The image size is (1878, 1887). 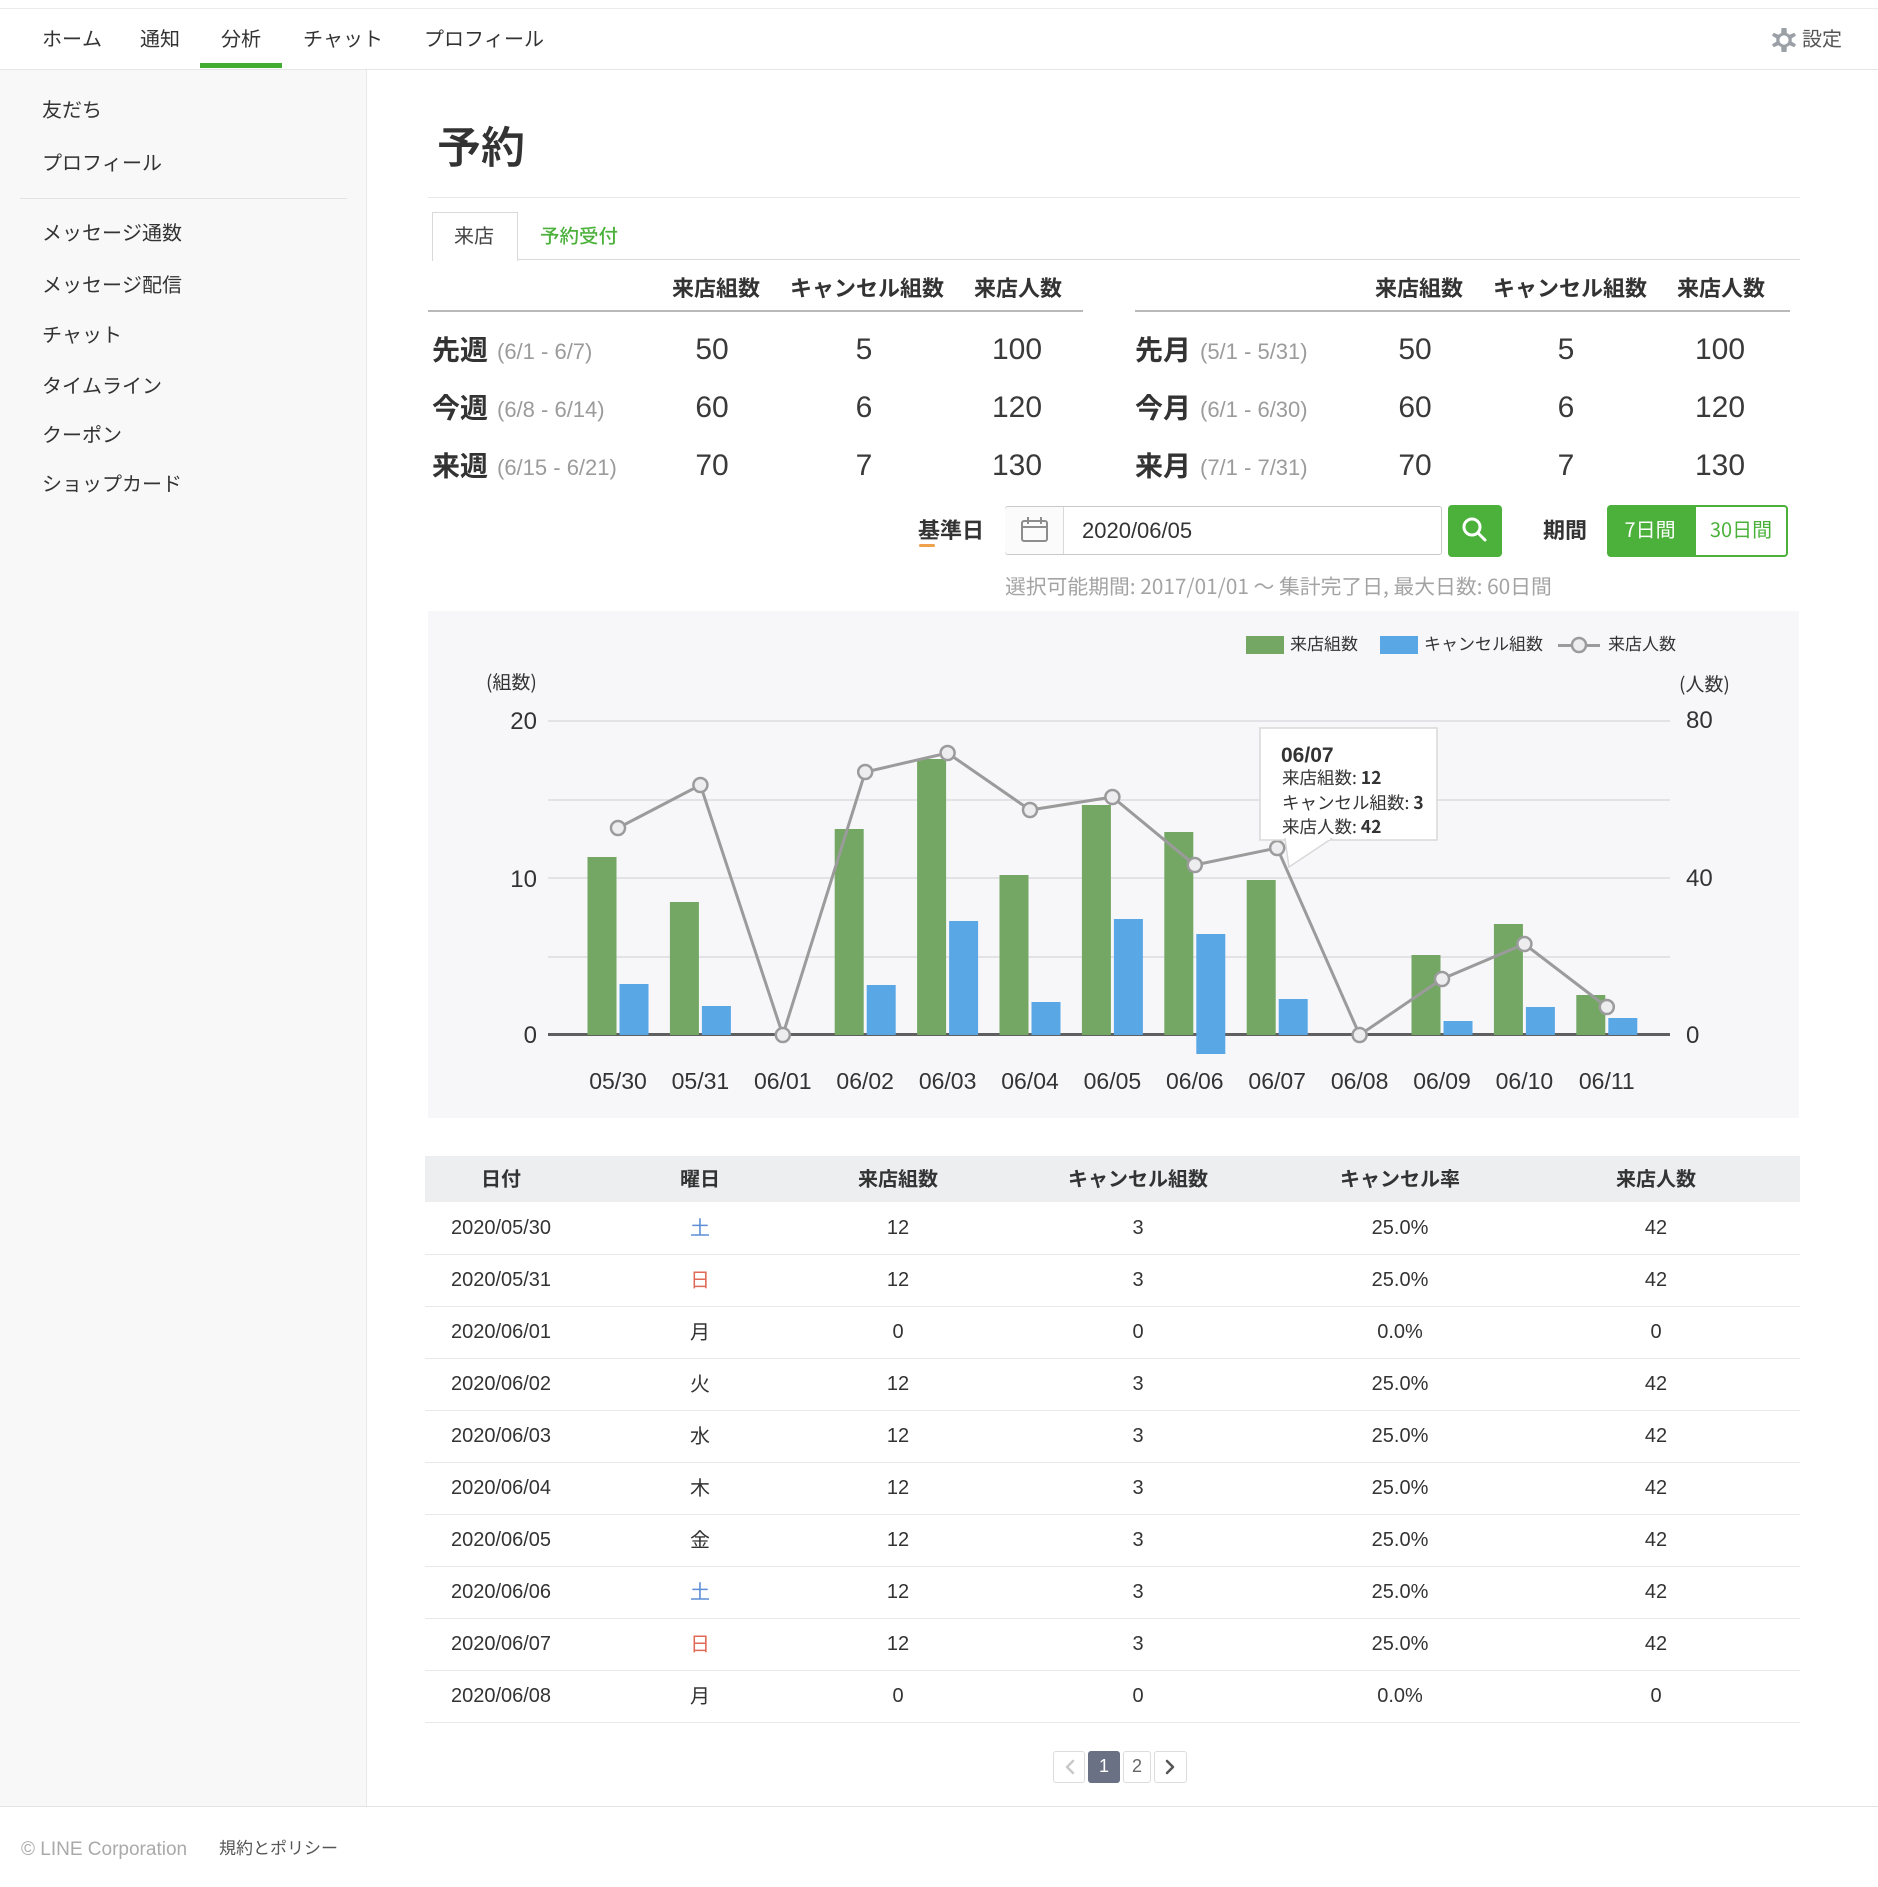 What do you see at coordinates (1113, 1081) in the screenshot?
I see `svg-text: 06/05` at bounding box center [1113, 1081].